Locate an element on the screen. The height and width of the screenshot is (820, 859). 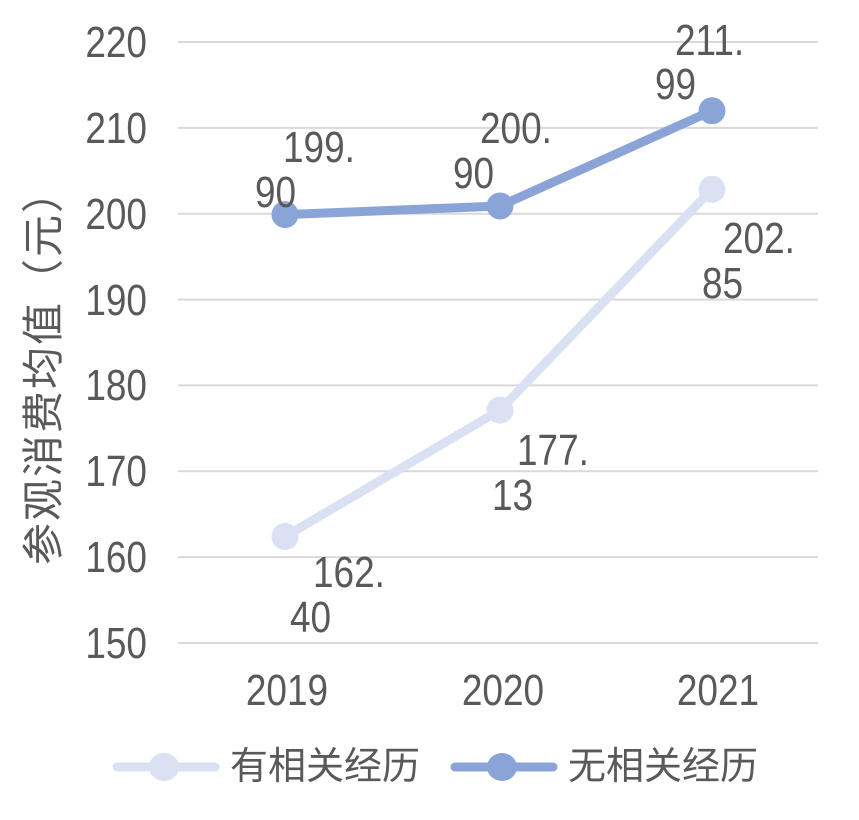
y-tick-label: 170 is located at coordinates (116, 472).